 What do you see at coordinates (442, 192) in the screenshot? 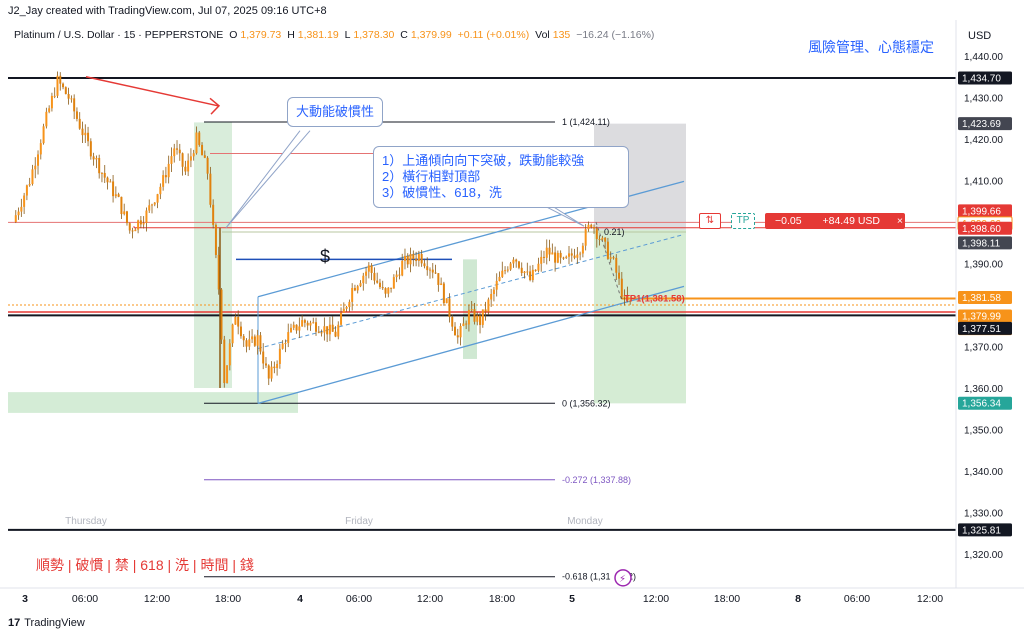
I see `callout-line-3: 3）破慣性、618，洗` at bounding box center [442, 192].